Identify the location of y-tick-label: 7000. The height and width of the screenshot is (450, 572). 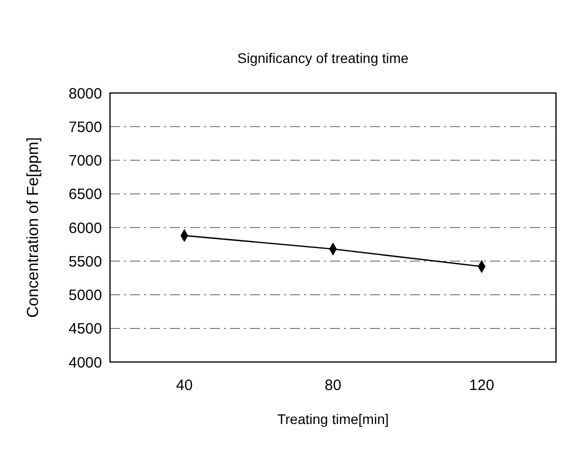
(85, 161).